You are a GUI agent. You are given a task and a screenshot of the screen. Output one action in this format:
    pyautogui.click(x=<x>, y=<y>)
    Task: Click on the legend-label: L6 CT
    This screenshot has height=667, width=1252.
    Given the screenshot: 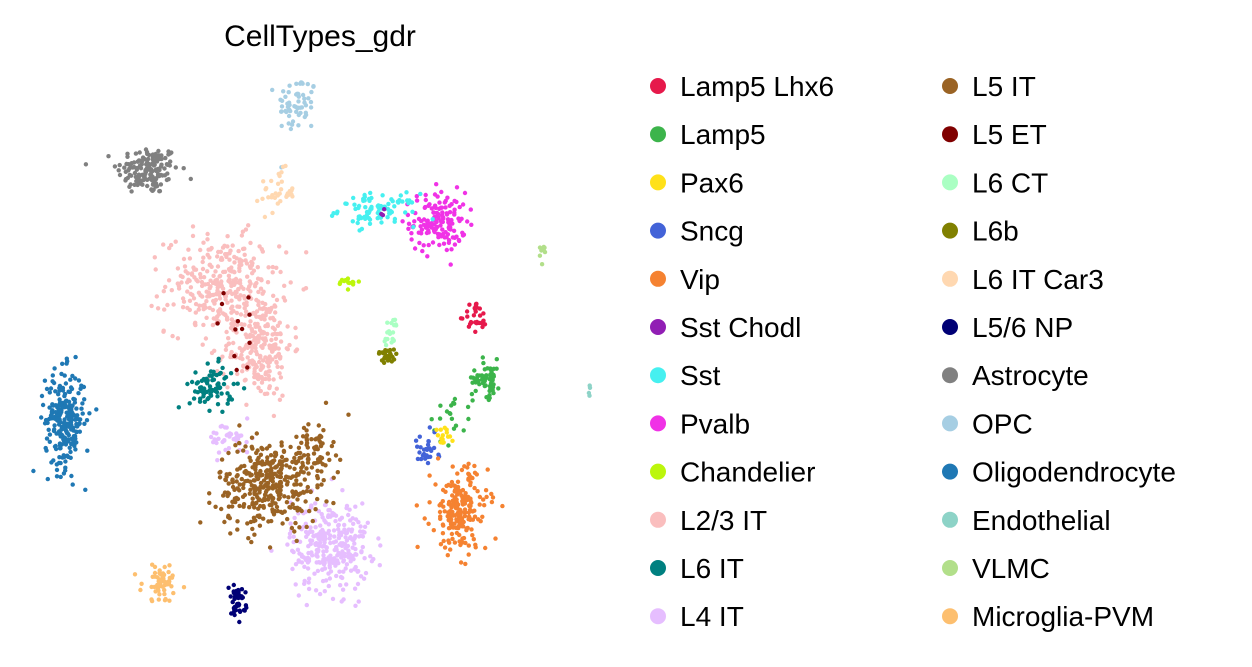 What is the action you would take?
    pyautogui.click(x=1010, y=182)
    